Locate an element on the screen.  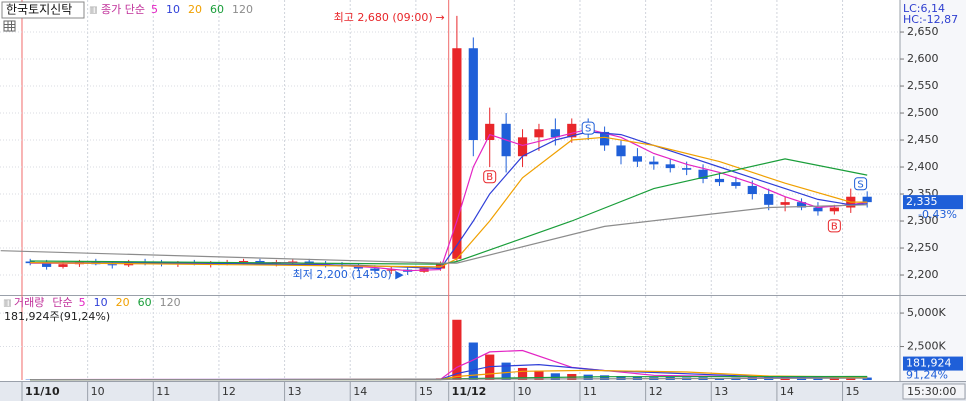
legend-entry: 20 is located at coordinates (123, 302).